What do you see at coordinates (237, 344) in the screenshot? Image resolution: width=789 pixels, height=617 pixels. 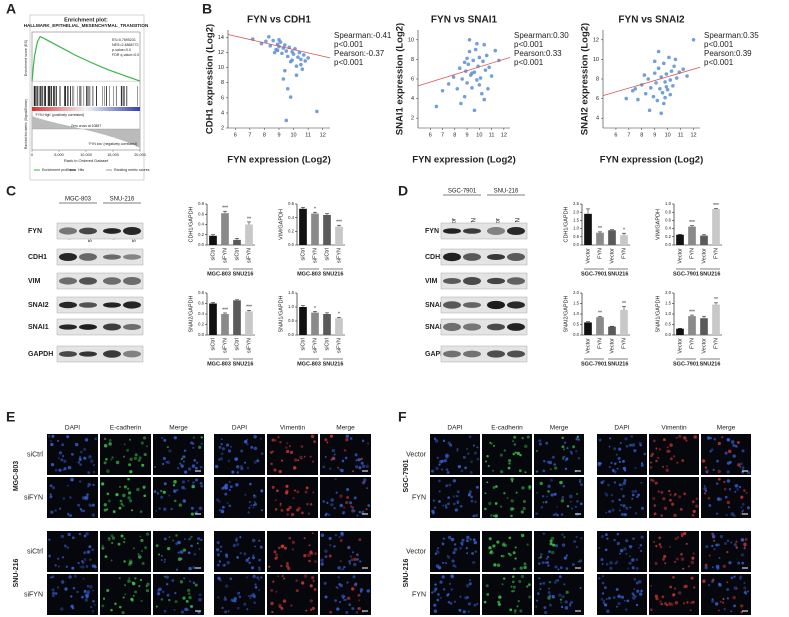 I see `x-tick-label: siCtrl` at bounding box center [237, 344].